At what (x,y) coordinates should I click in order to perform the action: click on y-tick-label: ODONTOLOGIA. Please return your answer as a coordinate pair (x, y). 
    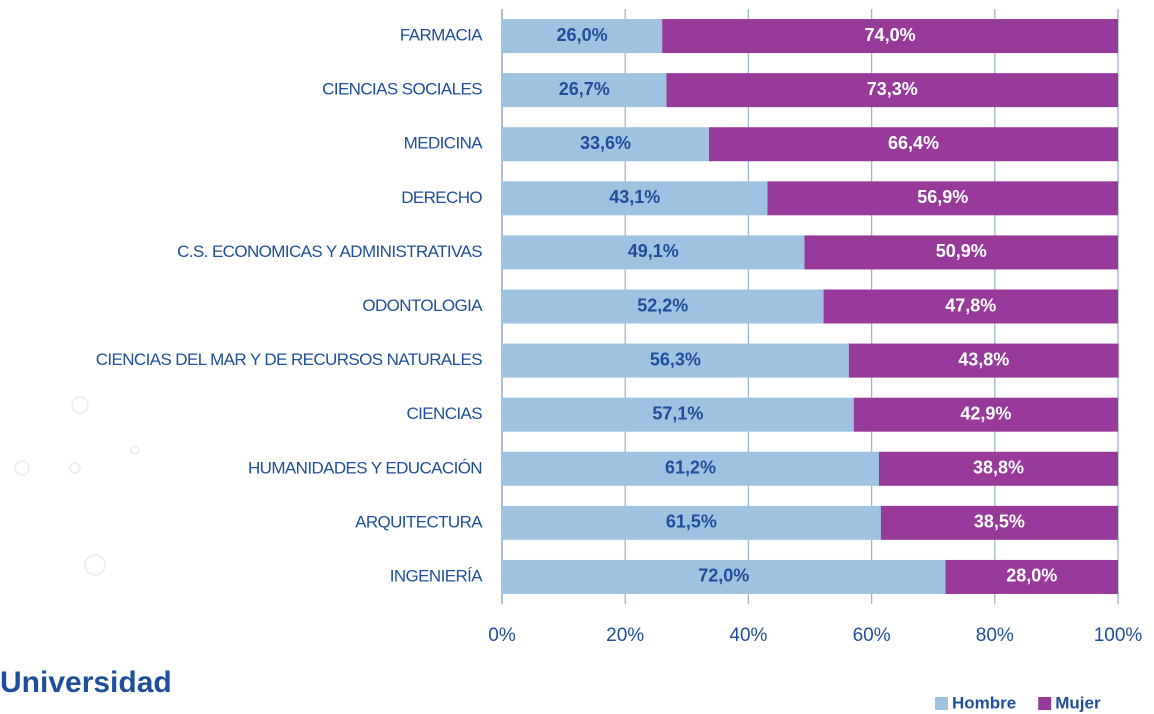
    Looking at the image, I should click on (422, 305).